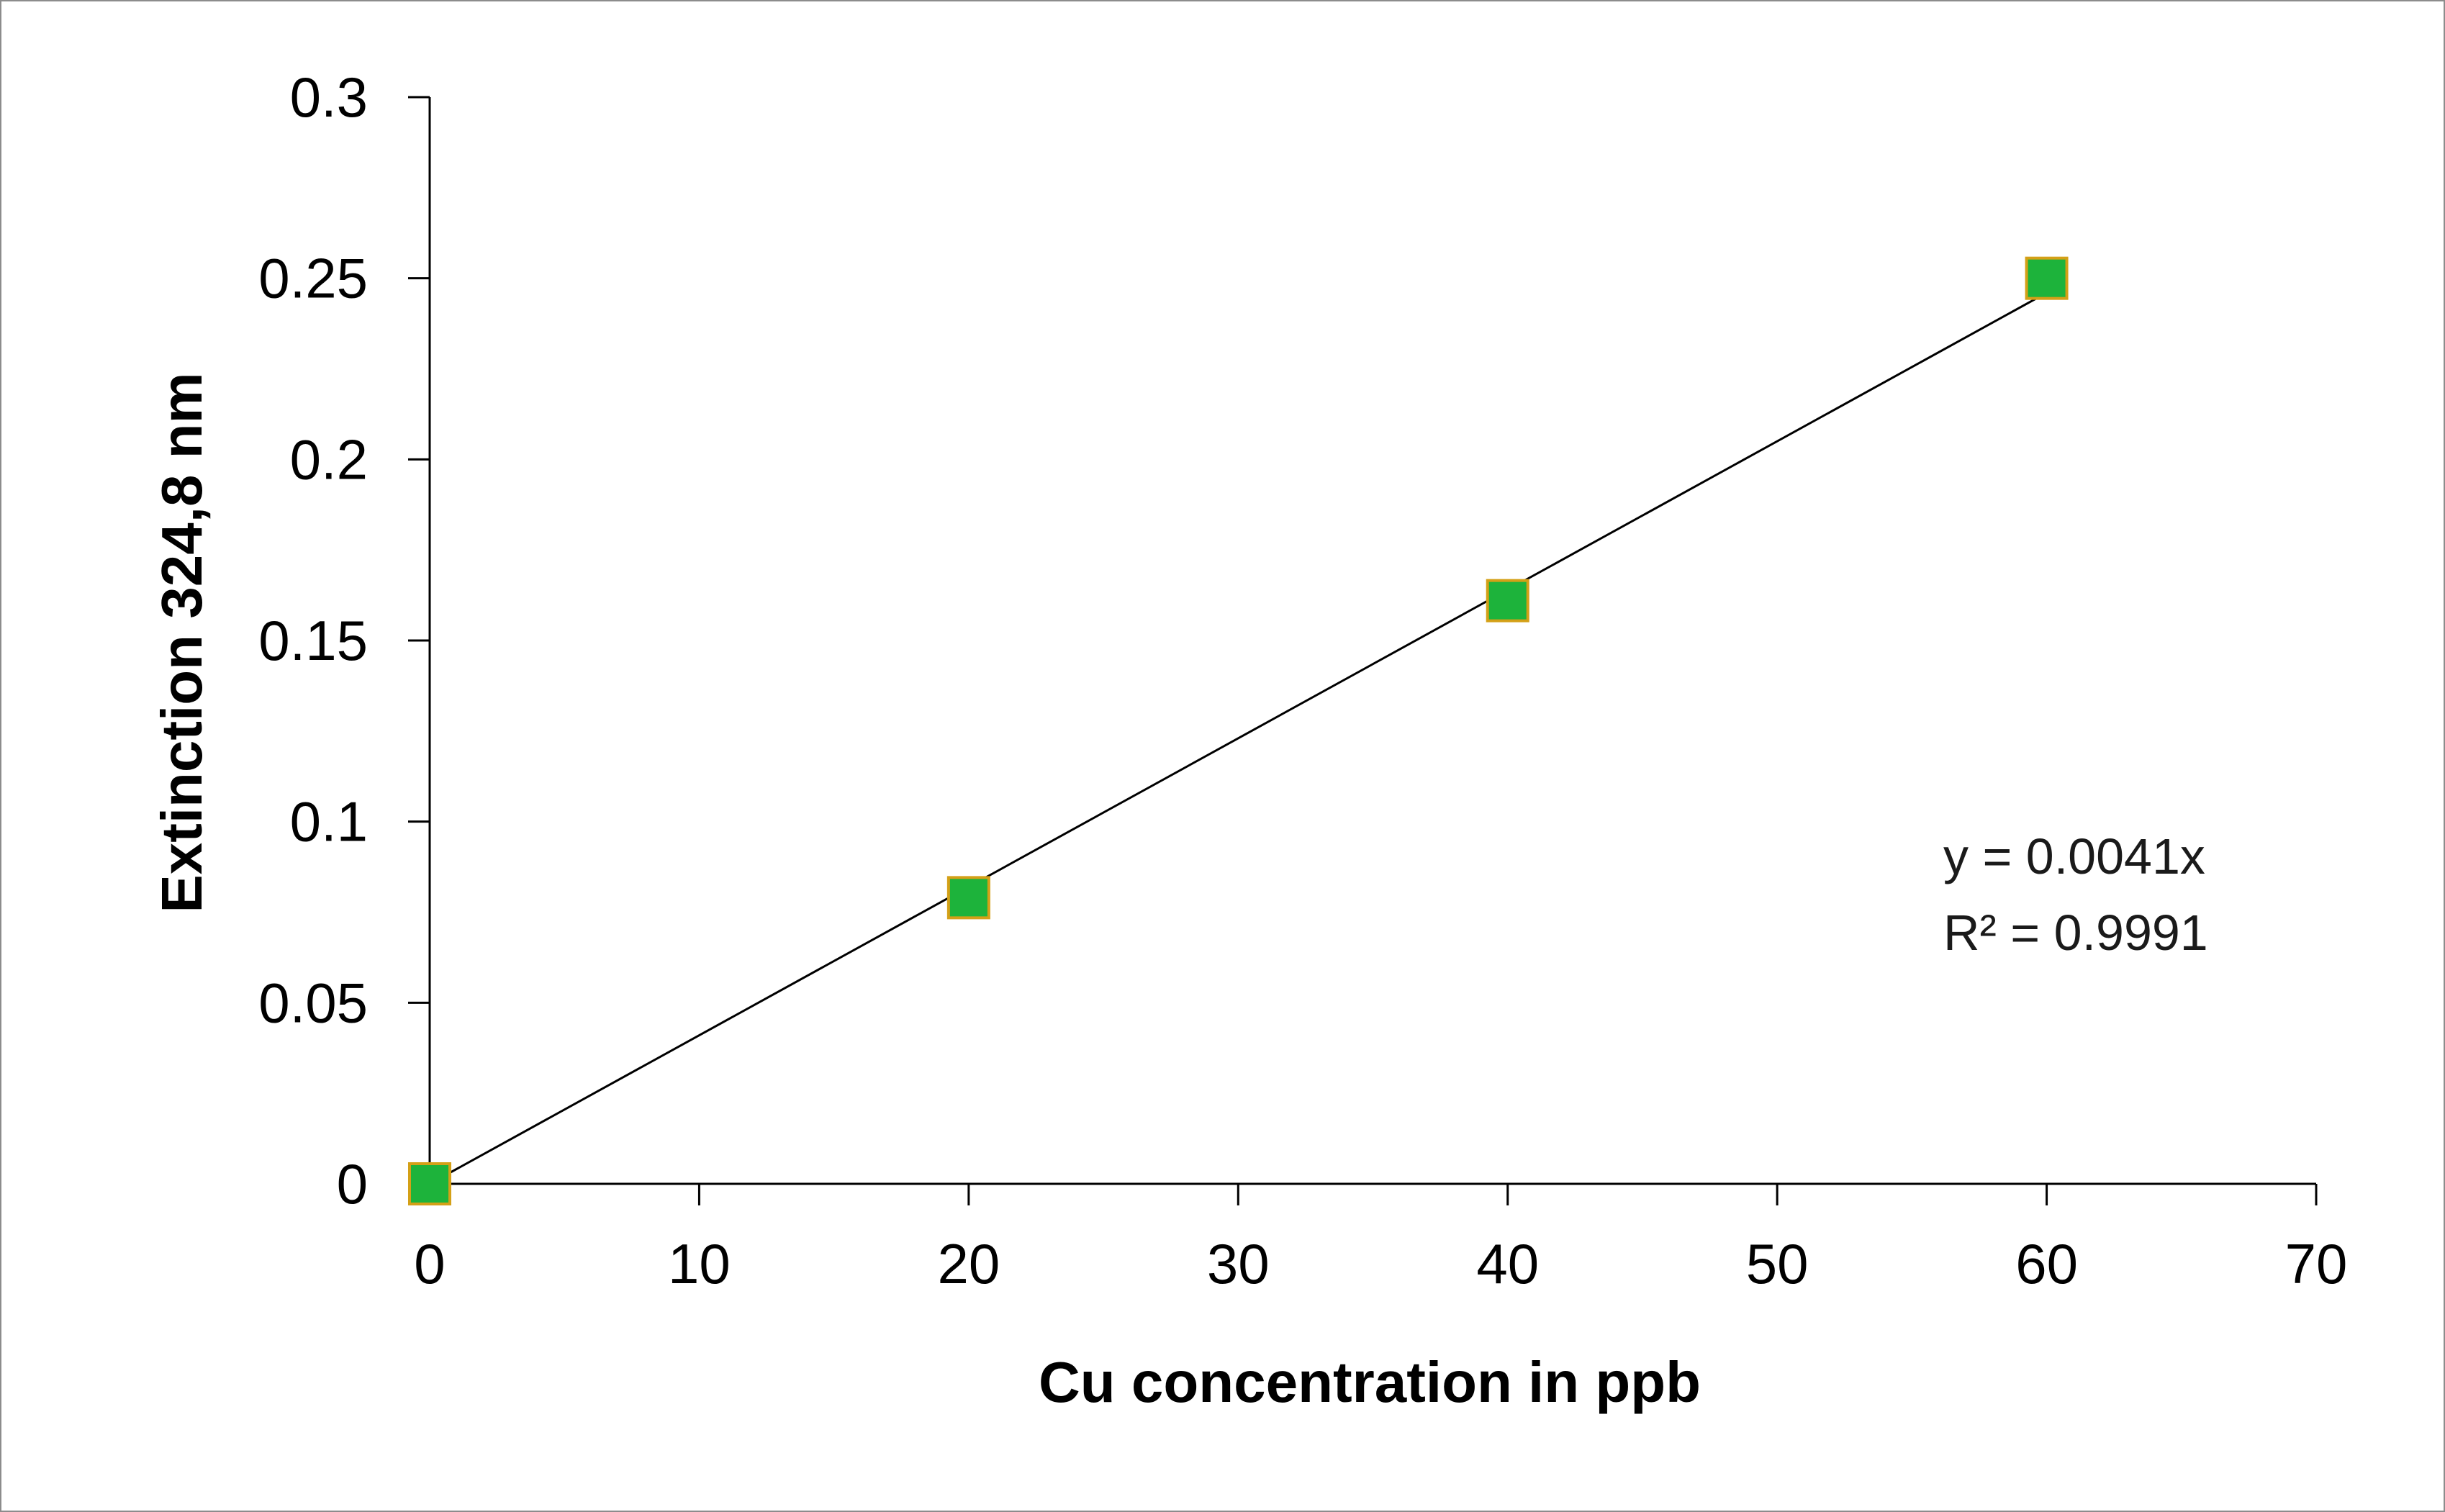  What do you see at coordinates (1507, 1264) in the screenshot?
I see `x-tick-label: 40` at bounding box center [1507, 1264].